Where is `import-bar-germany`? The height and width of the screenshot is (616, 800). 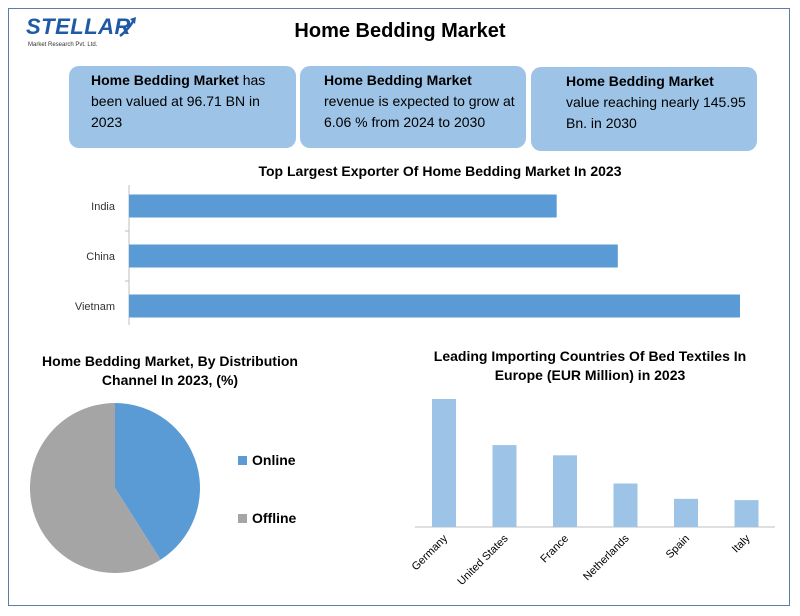 import-bar-germany is located at coordinates (444, 463).